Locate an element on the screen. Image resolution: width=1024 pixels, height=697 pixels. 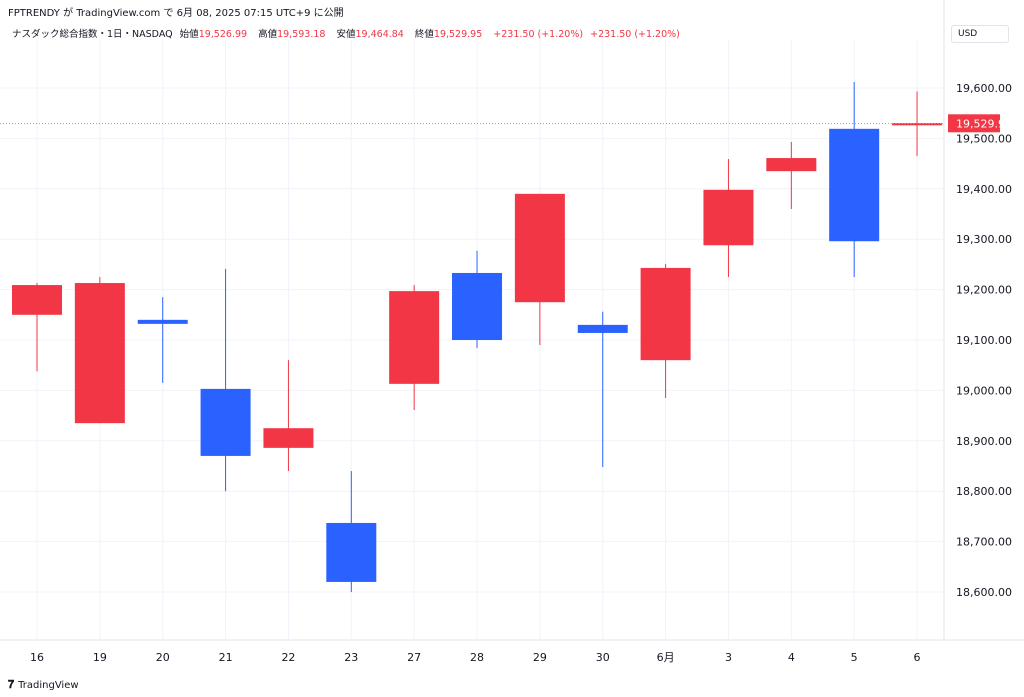
x-tick-label: 28 is located at coordinates (477, 657).